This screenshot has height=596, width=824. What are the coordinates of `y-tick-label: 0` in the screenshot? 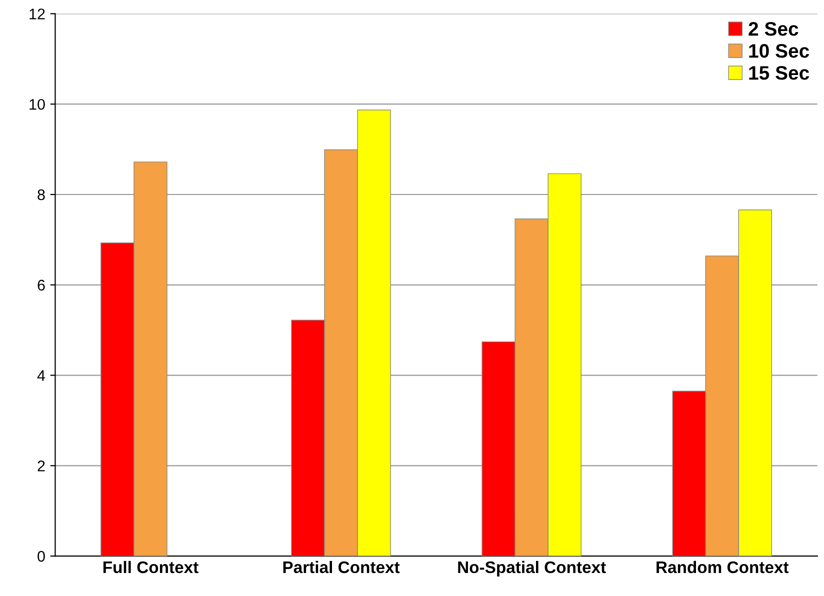 It's located at (41, 556).